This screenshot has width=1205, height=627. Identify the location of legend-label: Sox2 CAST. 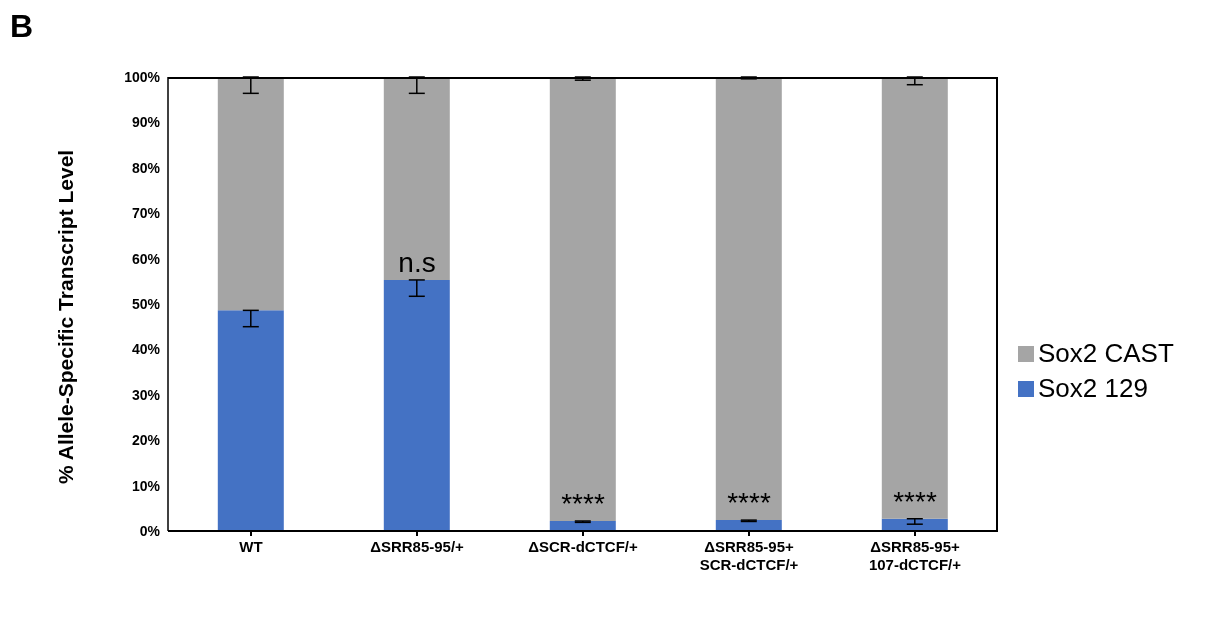
(1105, 353).